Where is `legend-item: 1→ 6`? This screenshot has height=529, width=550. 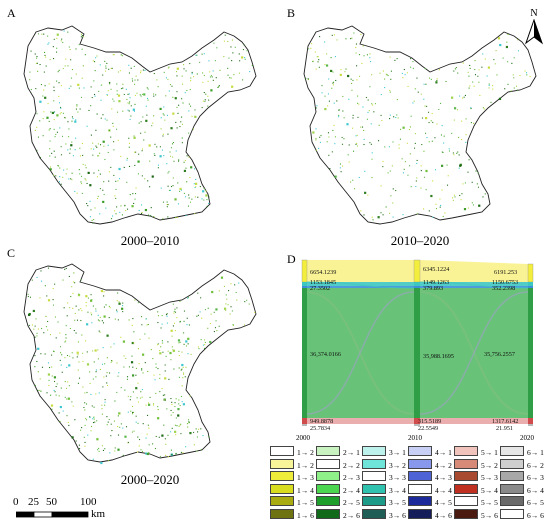 legend-item: 1→ 6 is located at coordinates (292, 514).